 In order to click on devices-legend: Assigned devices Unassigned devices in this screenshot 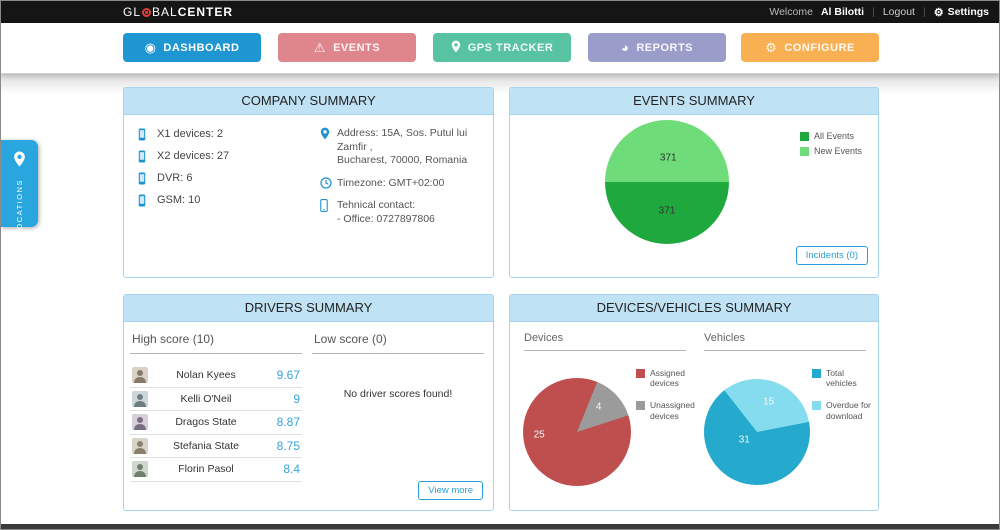, I will do `click(667, 400)`.